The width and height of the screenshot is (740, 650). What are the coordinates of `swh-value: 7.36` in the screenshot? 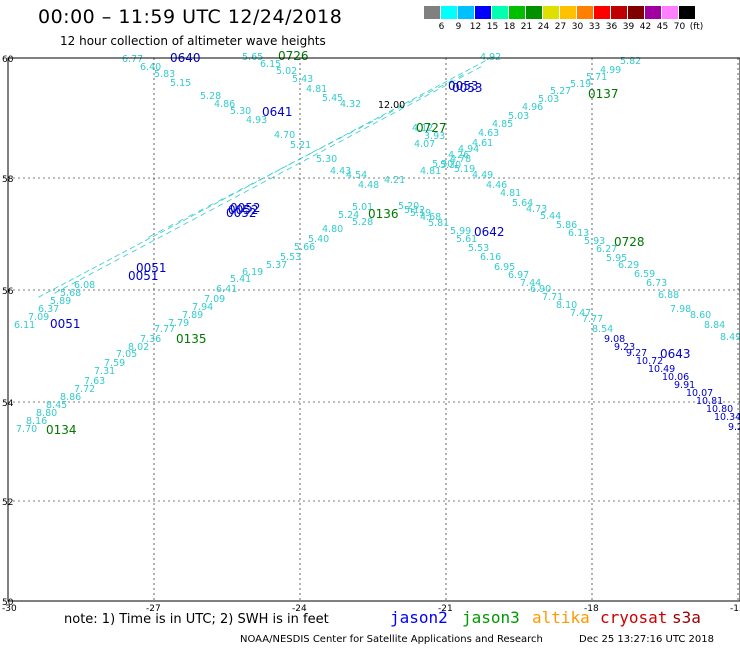 It's located at (150, 339).